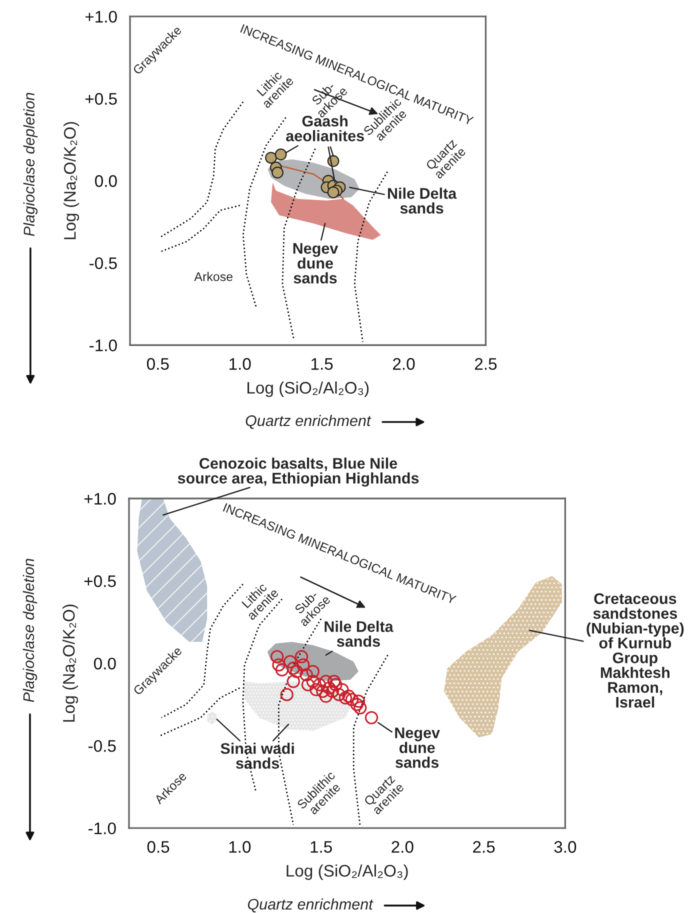 This screenshot has width=688, height=913. I want to click on annotation: Gaash aeolianites, so click(325, 128).